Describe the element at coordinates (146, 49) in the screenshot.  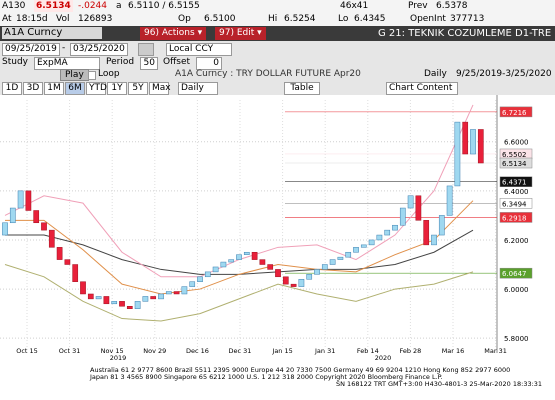
I see `calendar-icon` at that location.